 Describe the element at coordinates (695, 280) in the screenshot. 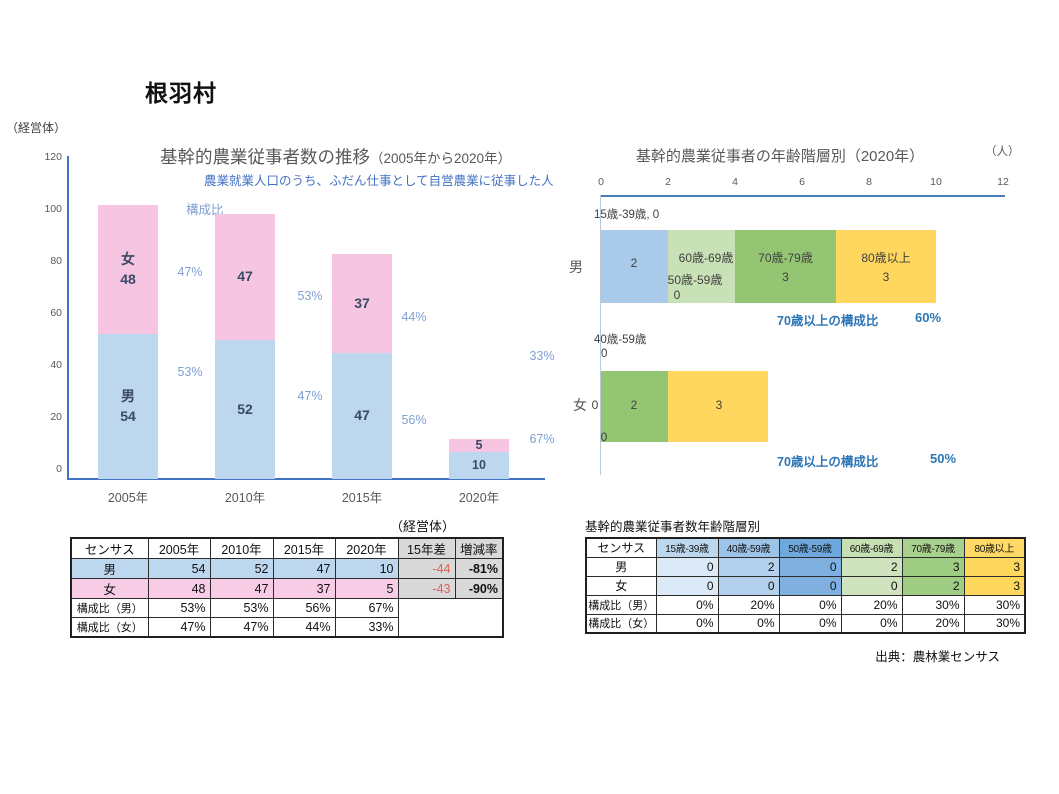

I see `male-seg-50-59-label: 50歳-59歳` at that location.